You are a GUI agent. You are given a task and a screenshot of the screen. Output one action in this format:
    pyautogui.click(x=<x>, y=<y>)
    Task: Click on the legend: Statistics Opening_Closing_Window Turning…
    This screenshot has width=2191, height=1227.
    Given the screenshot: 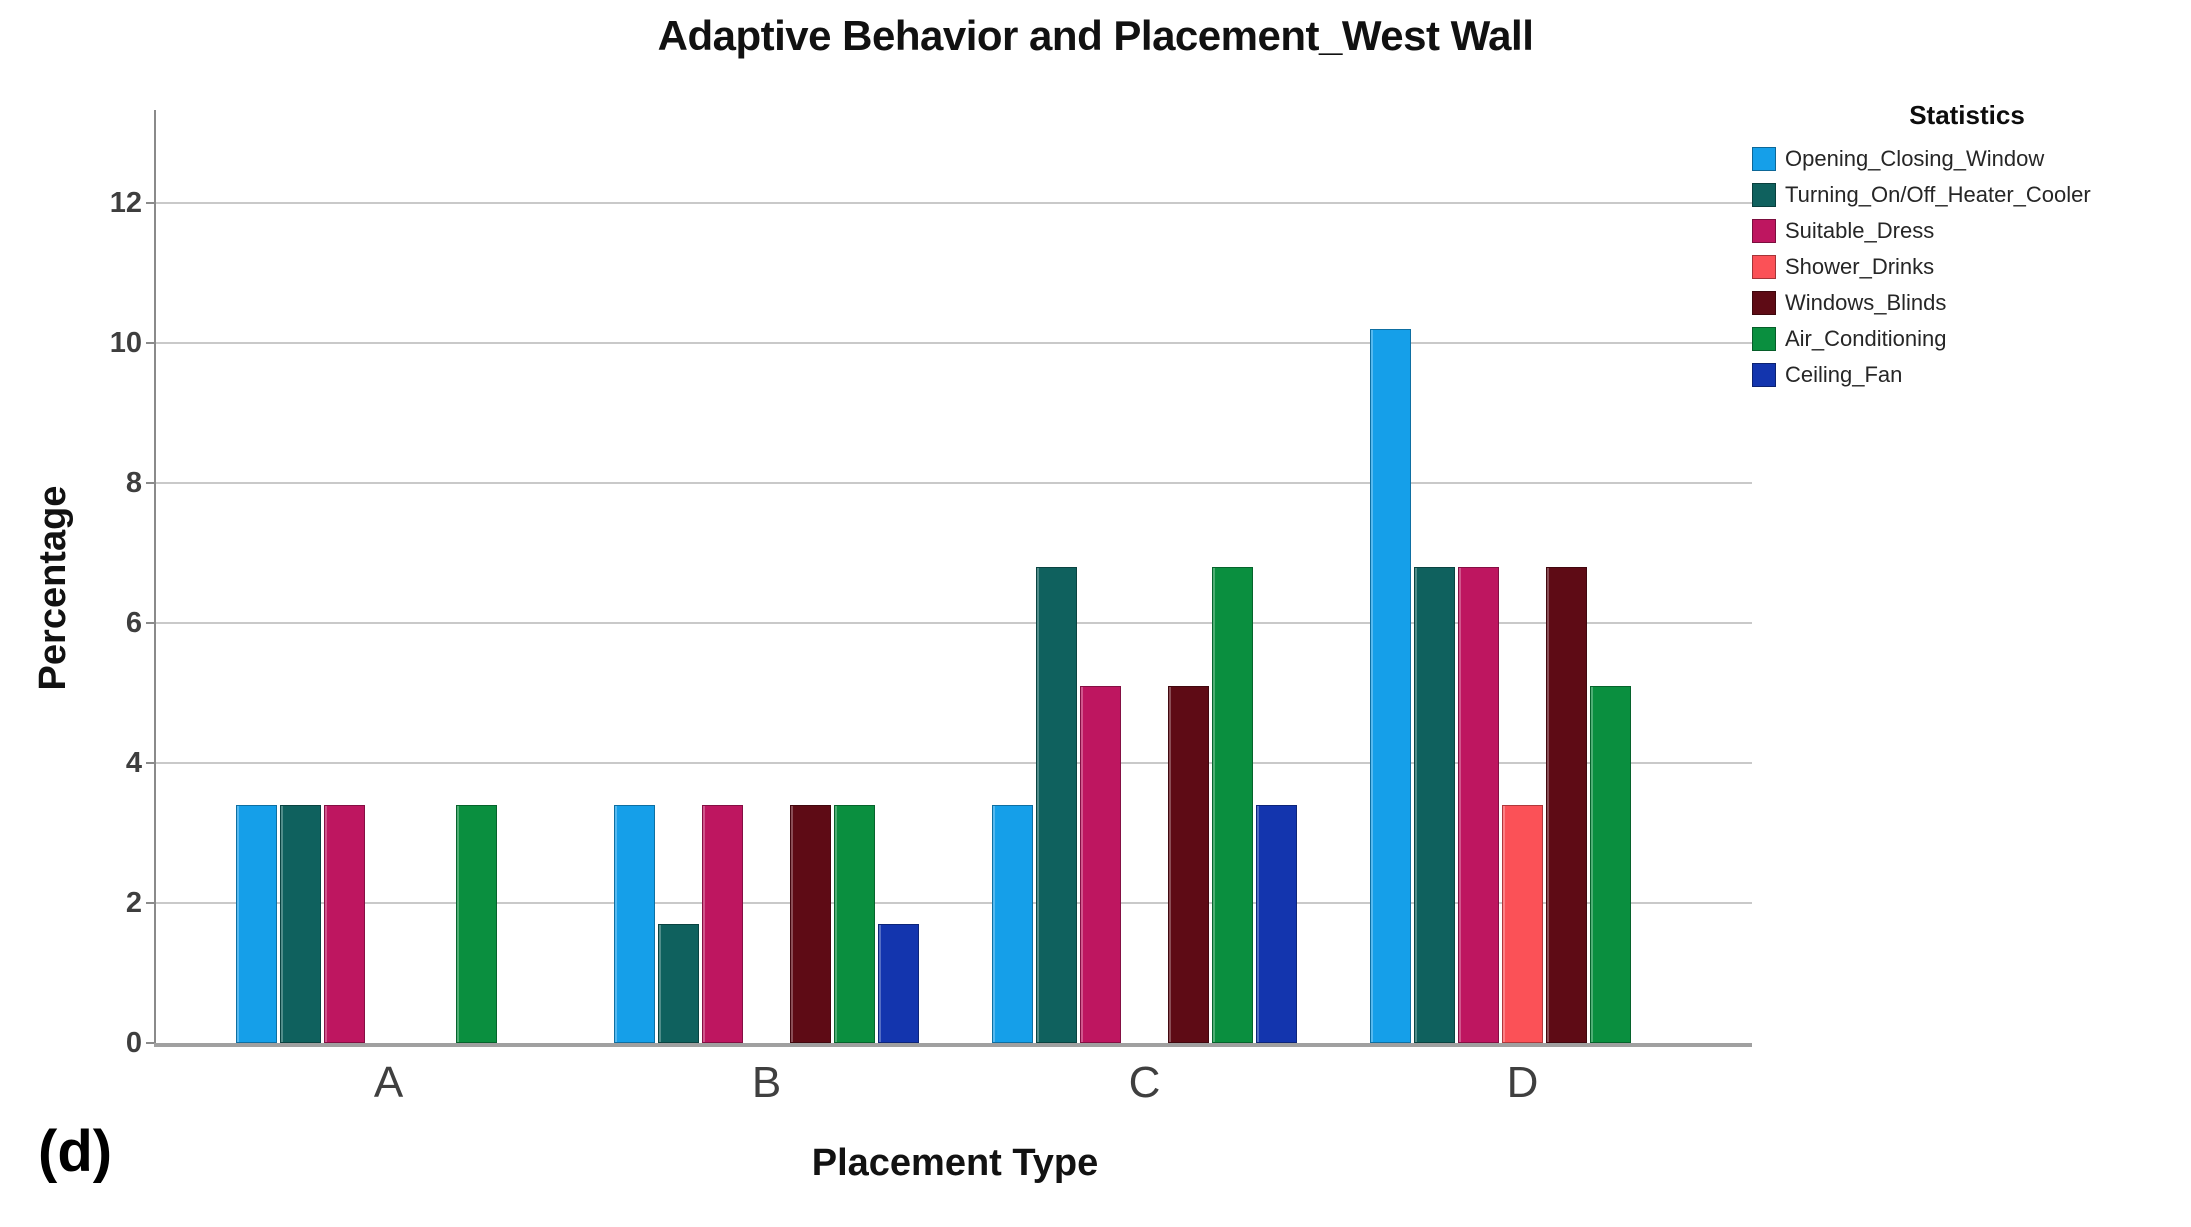 What is the action you would take?
    pyautogui.click(x=1967, y=246)
    